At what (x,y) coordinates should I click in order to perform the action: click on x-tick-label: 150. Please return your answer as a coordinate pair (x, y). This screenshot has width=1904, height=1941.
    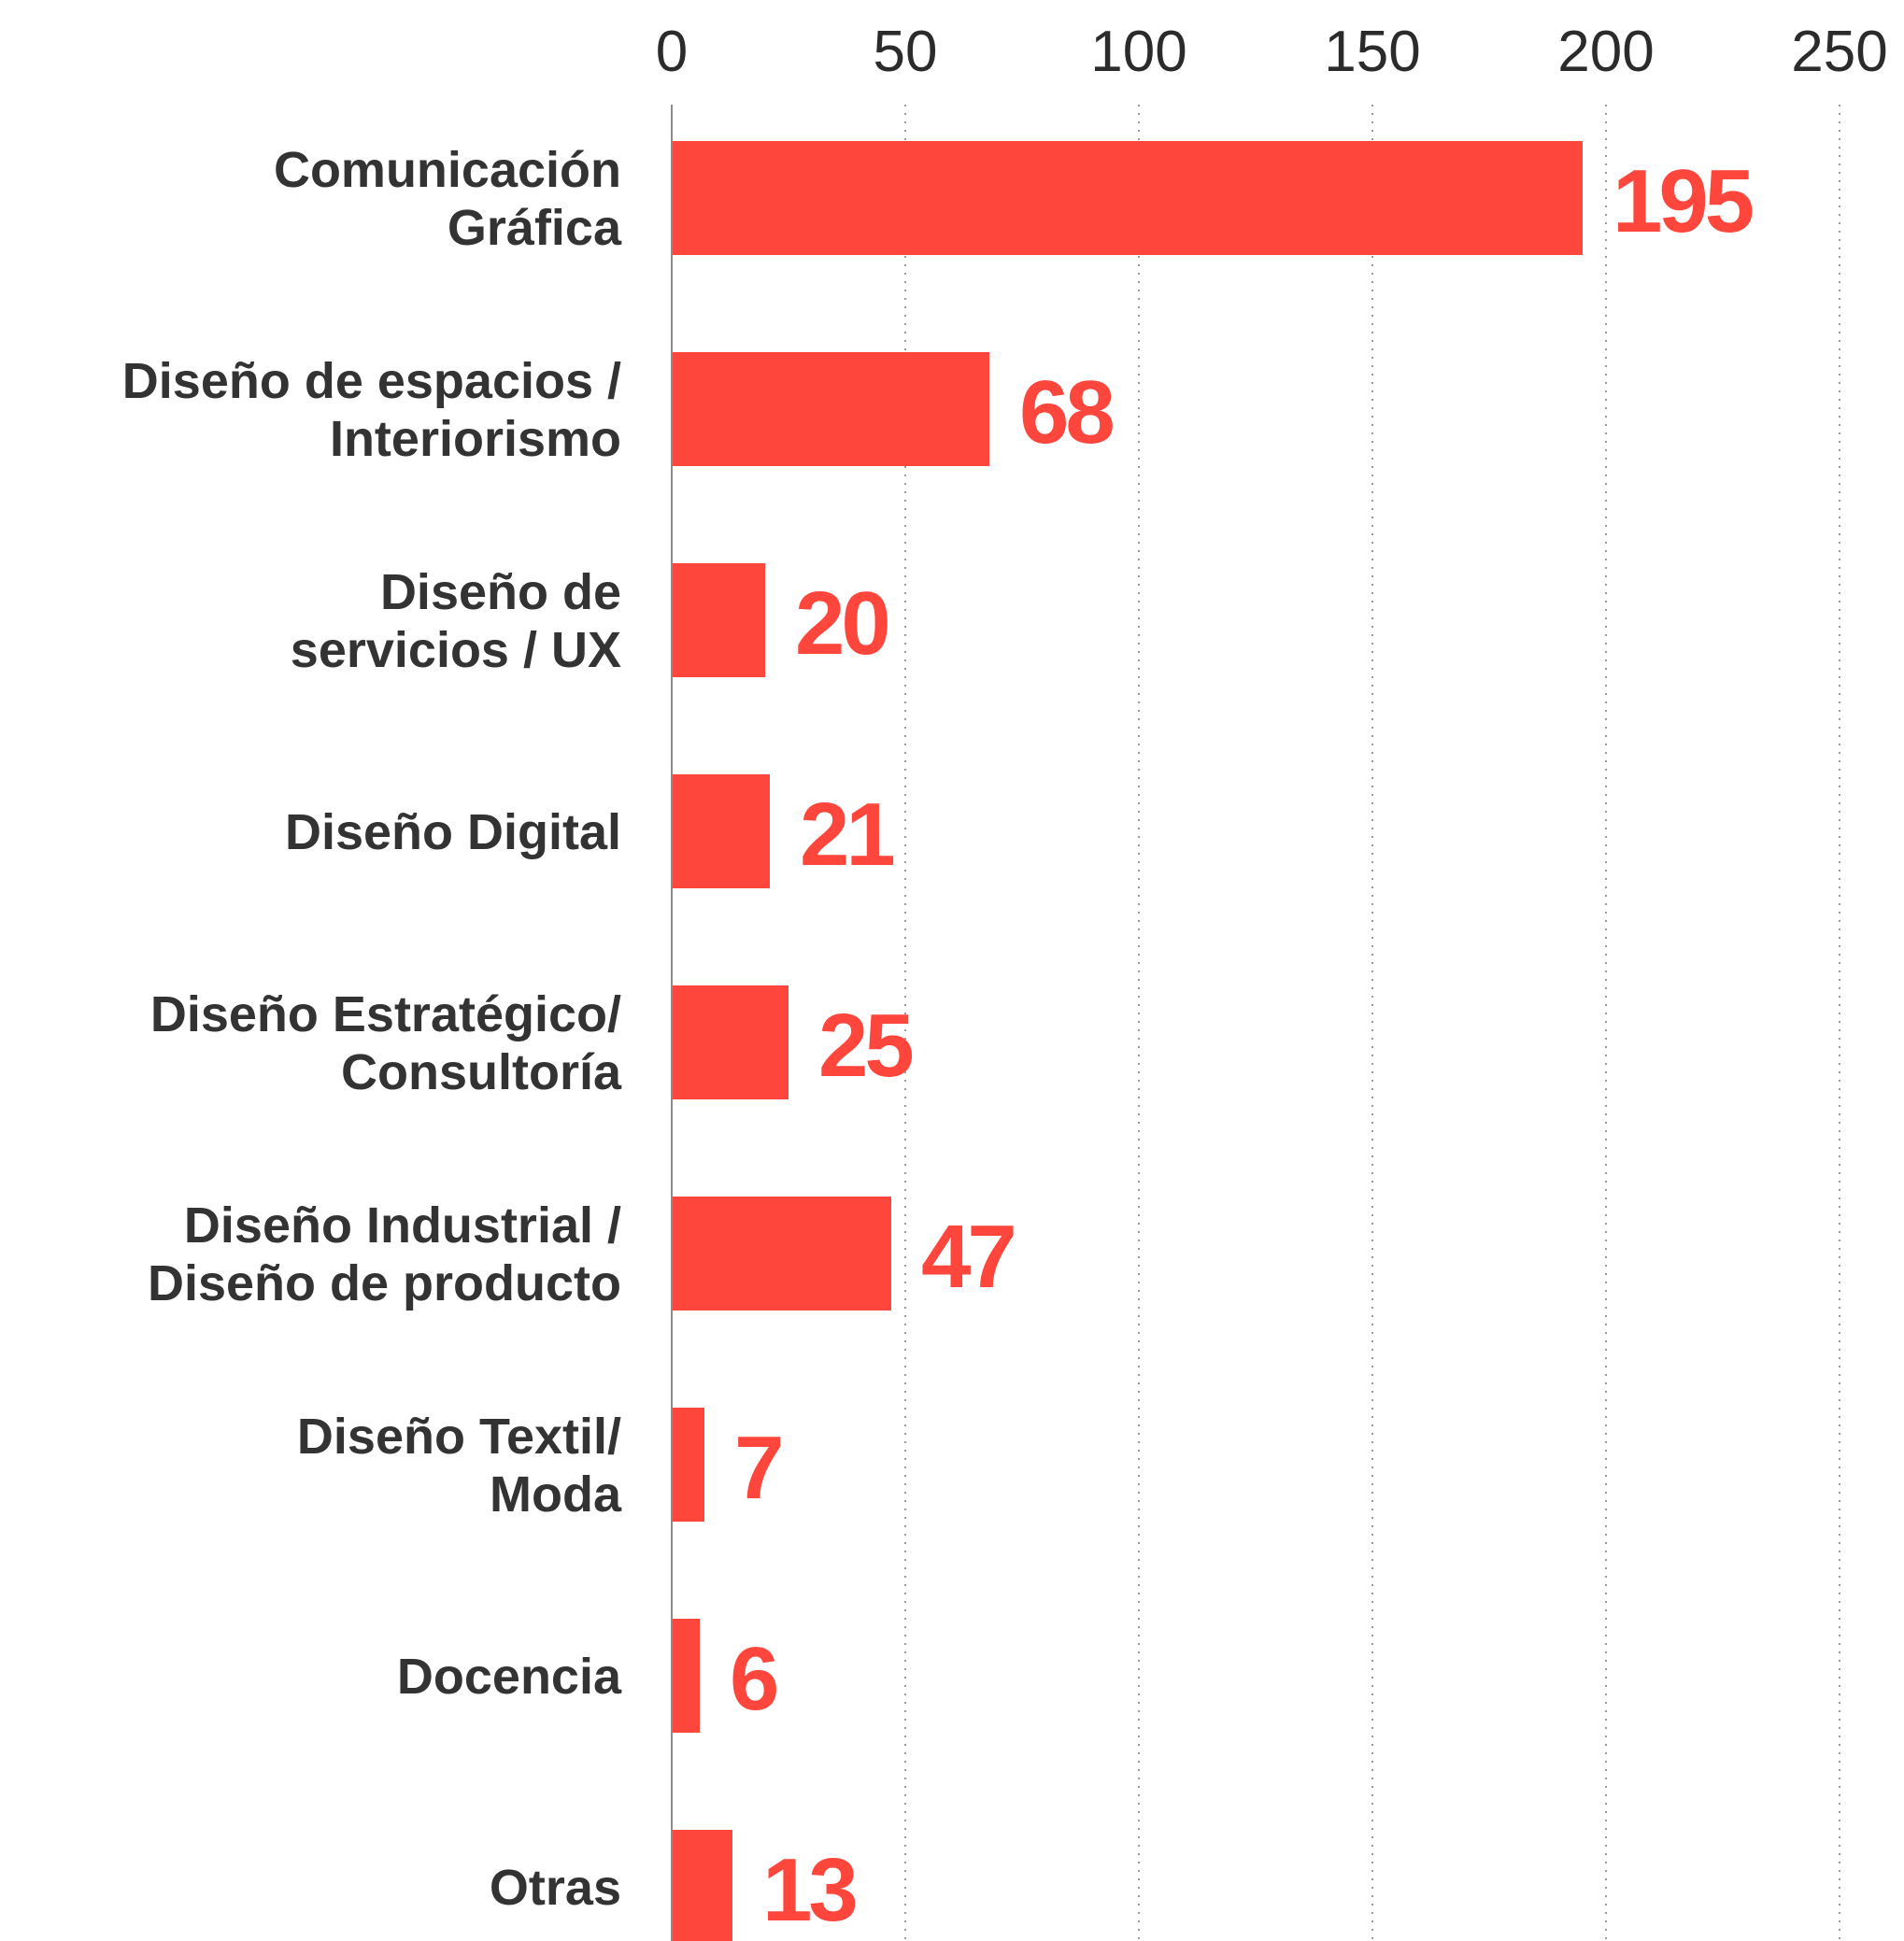
    Looking at the image, I should click on (1372, 52).